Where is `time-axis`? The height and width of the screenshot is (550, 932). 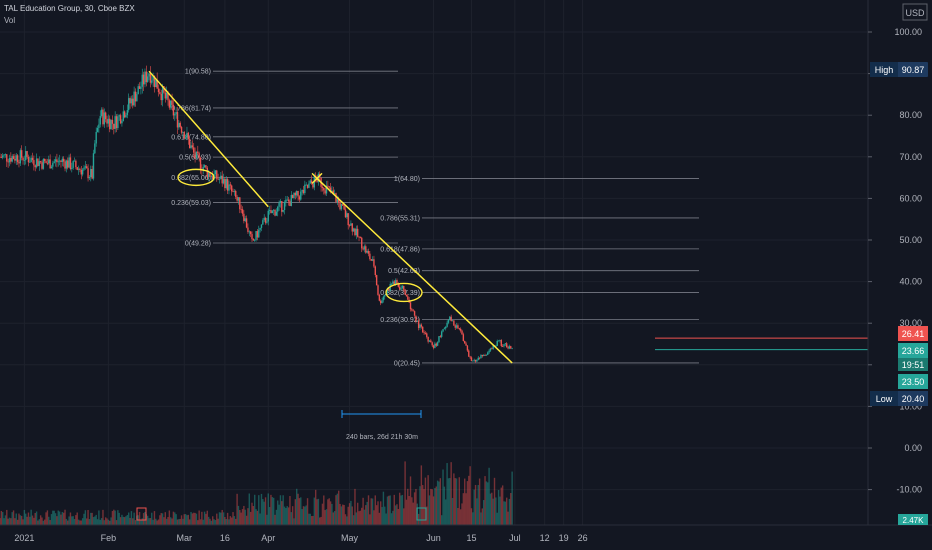
time-axis is located at coordinates (466, 537).